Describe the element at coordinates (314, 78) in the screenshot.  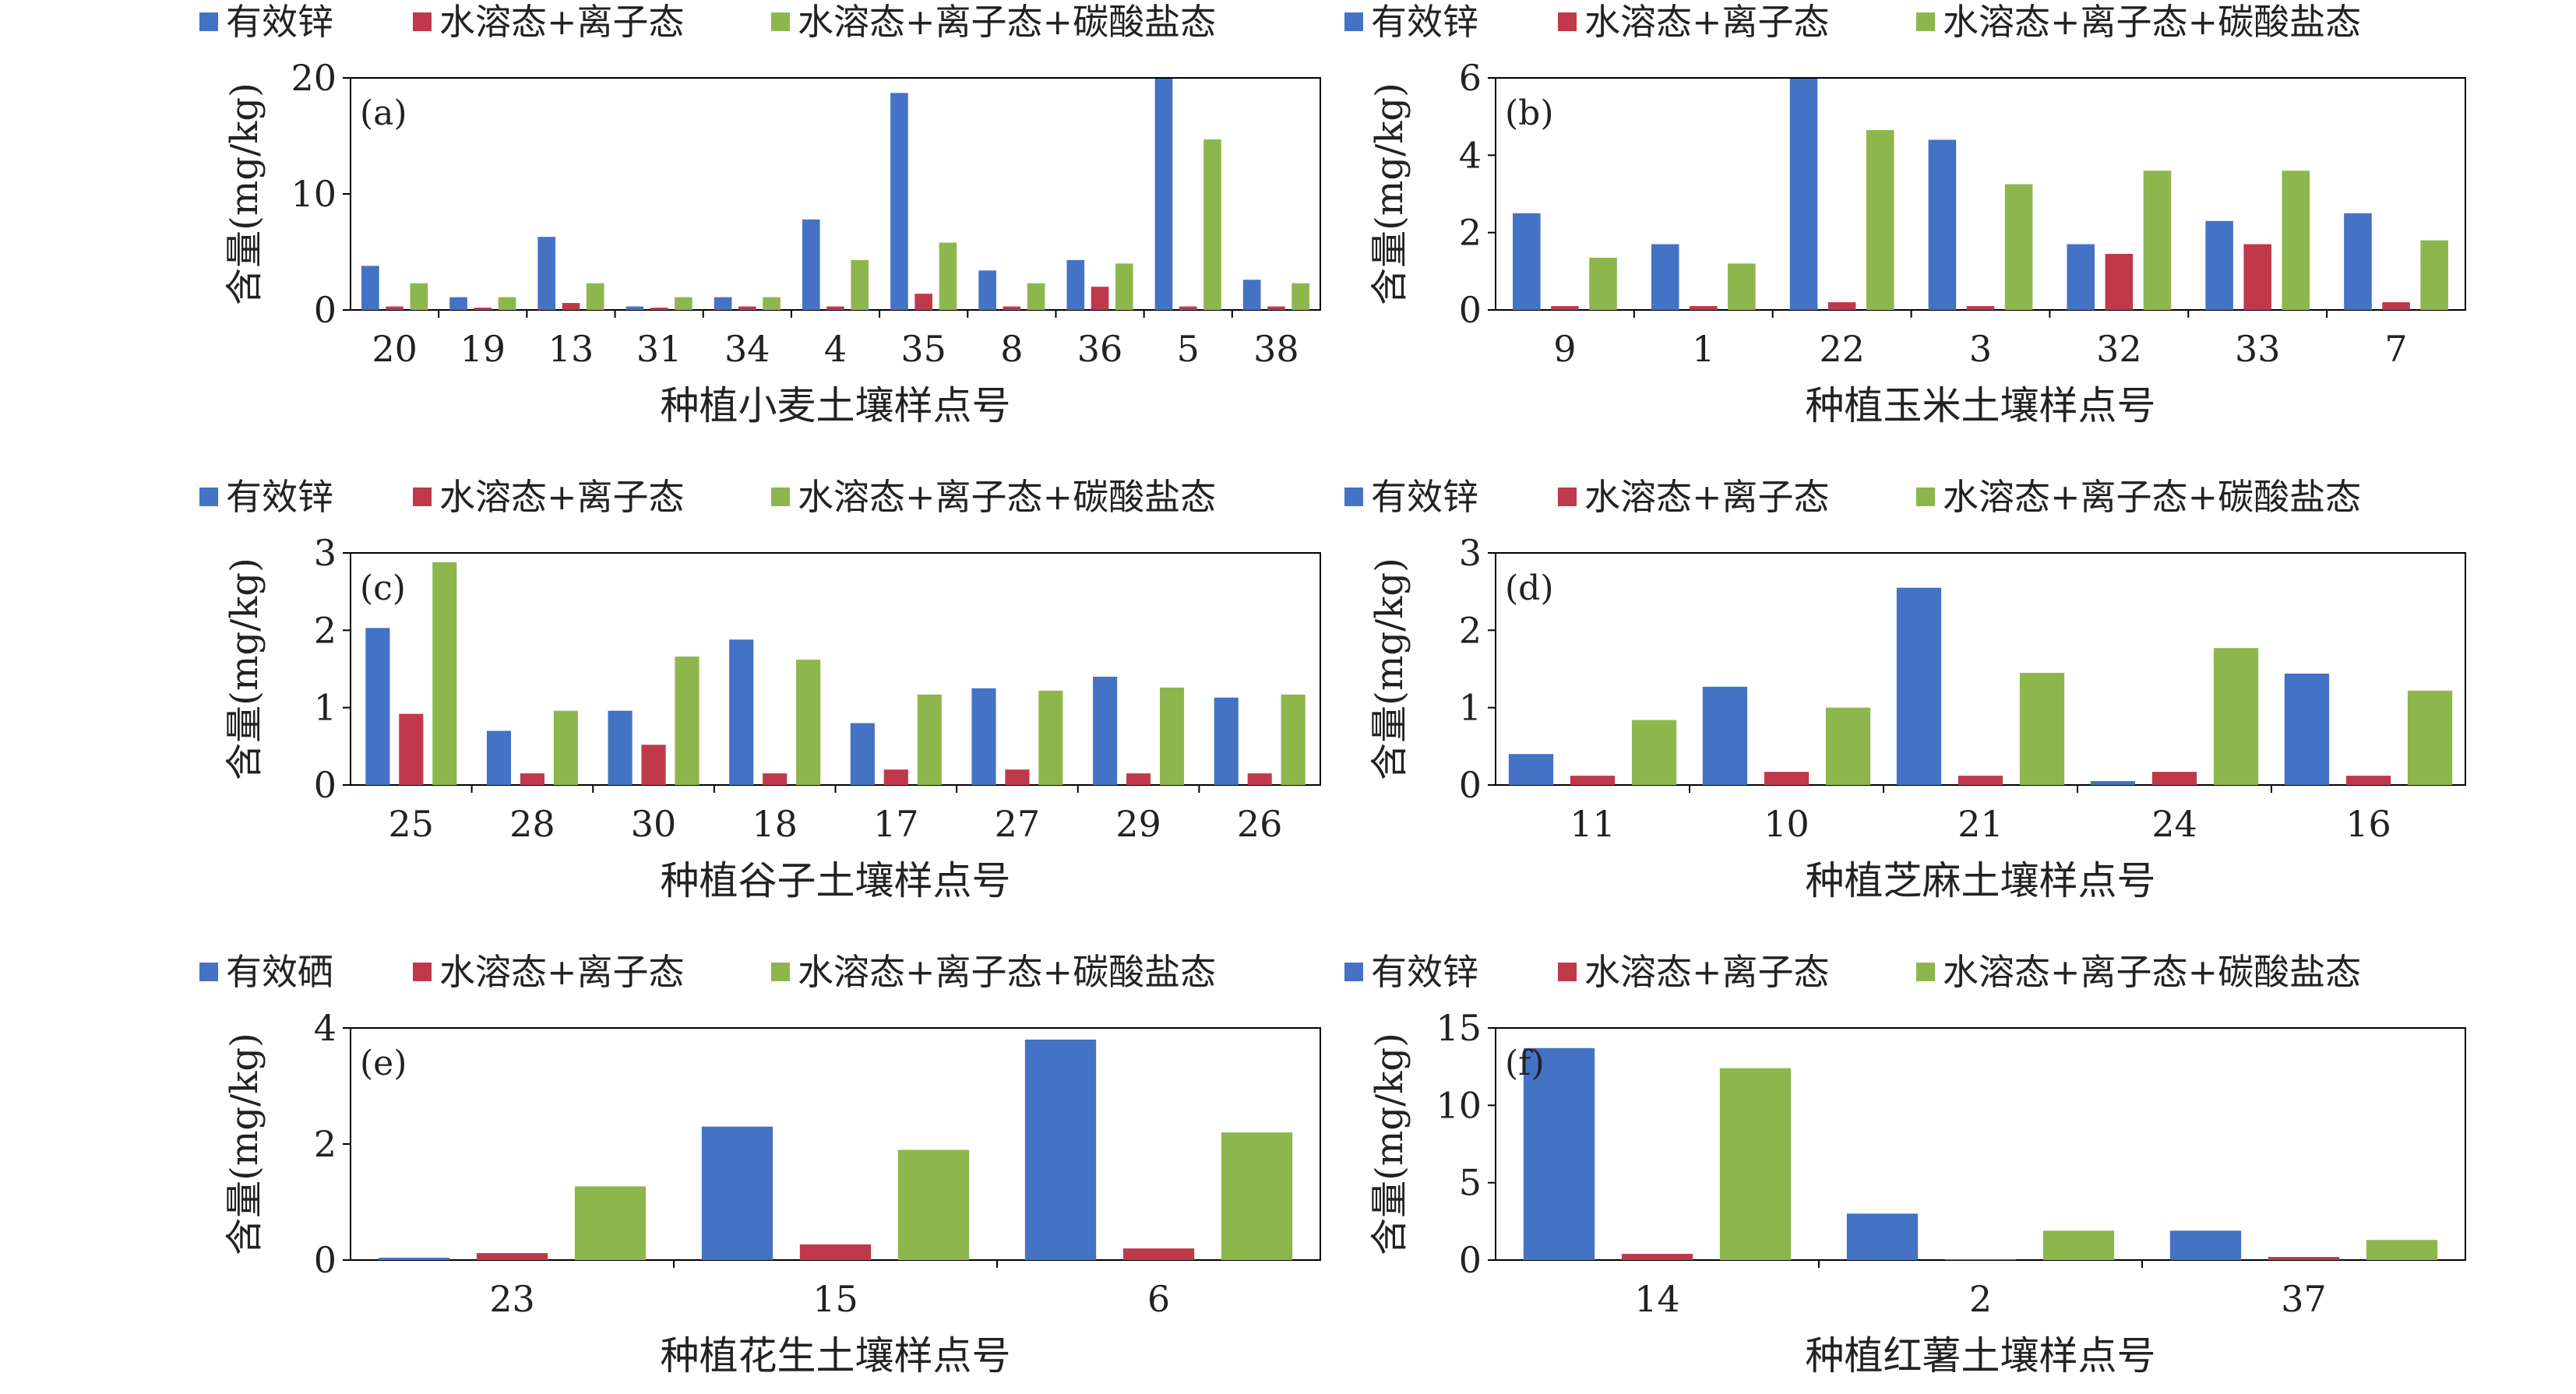
I see `y-tick-label: 20` at that location.